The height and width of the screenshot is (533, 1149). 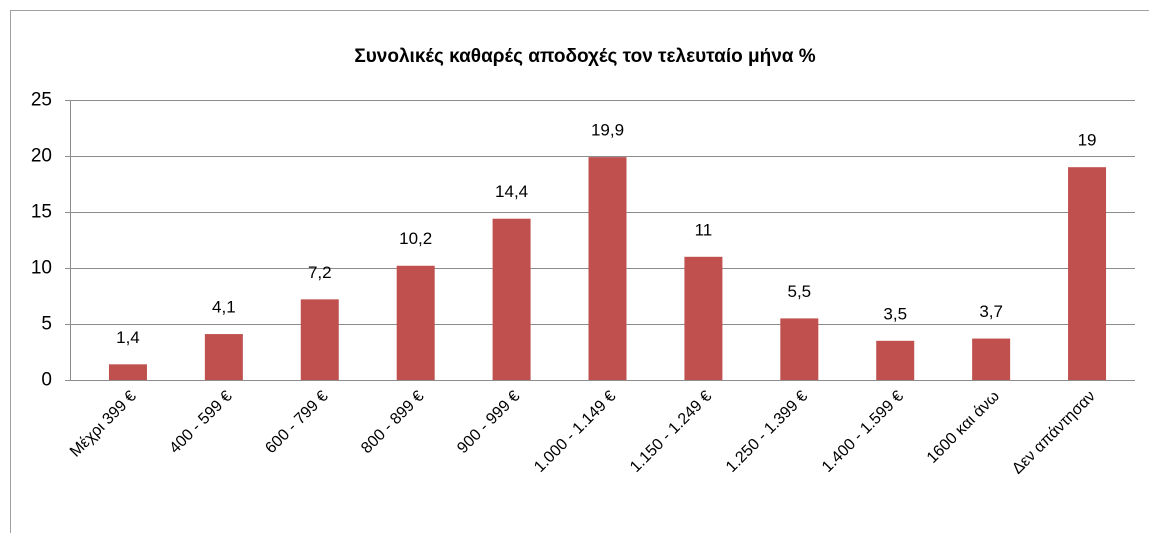 What do you see at coordinates (704, 229) in the screenshot?
I see `data-label: 11` at bounding box center [704, 229].